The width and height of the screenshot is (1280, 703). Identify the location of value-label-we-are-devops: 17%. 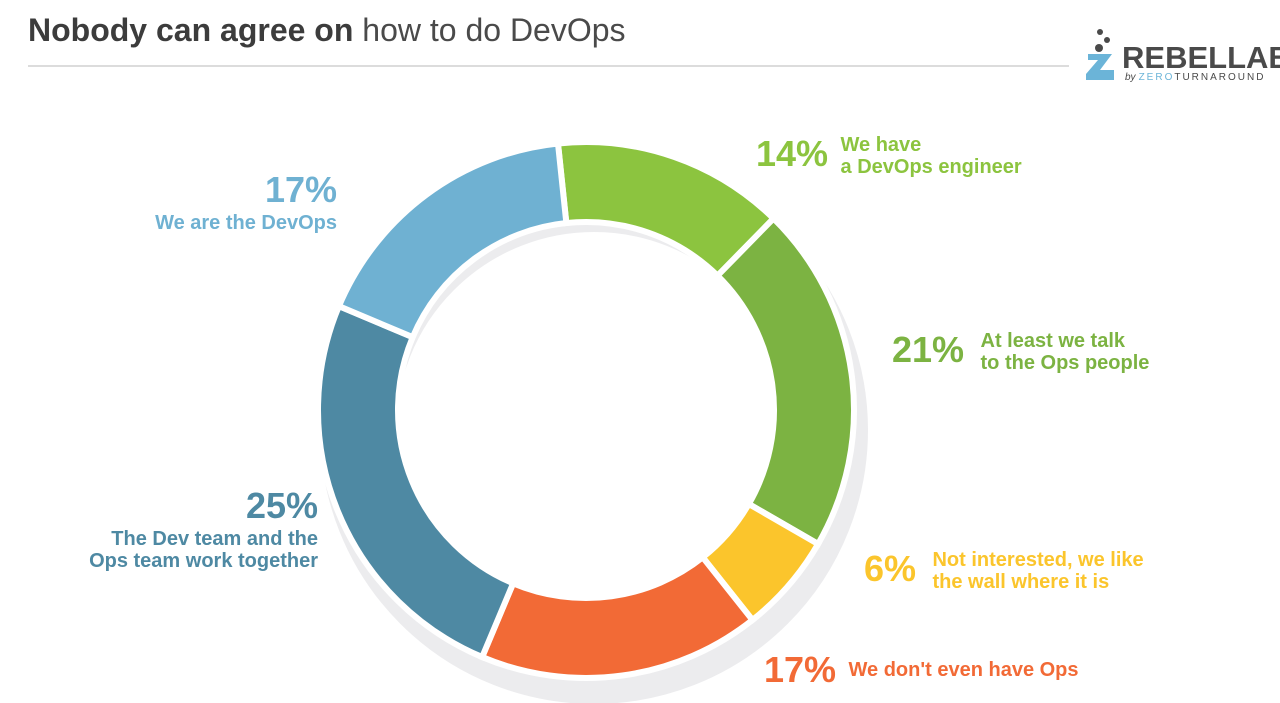
(300, 189).